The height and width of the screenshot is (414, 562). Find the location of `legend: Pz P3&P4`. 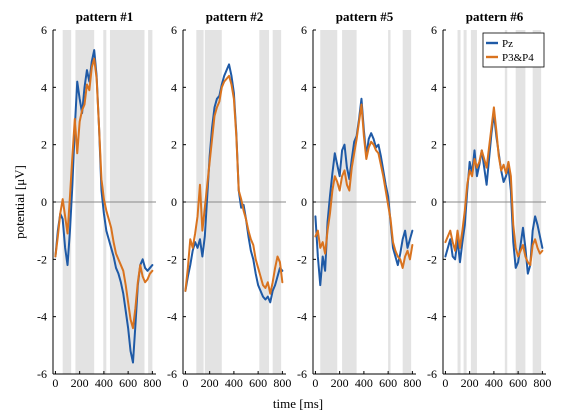

legend: Pz P3&P4 is located at coordinates (513, 50).